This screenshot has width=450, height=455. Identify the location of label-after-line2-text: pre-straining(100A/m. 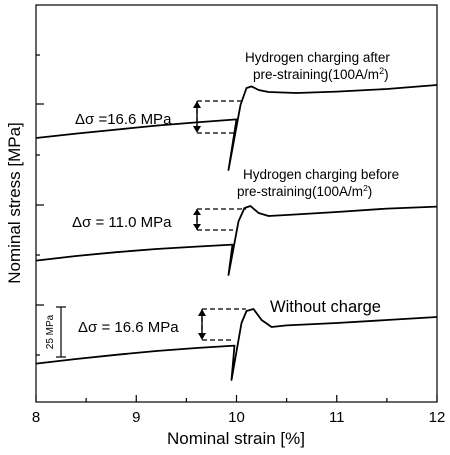
(316, 74).